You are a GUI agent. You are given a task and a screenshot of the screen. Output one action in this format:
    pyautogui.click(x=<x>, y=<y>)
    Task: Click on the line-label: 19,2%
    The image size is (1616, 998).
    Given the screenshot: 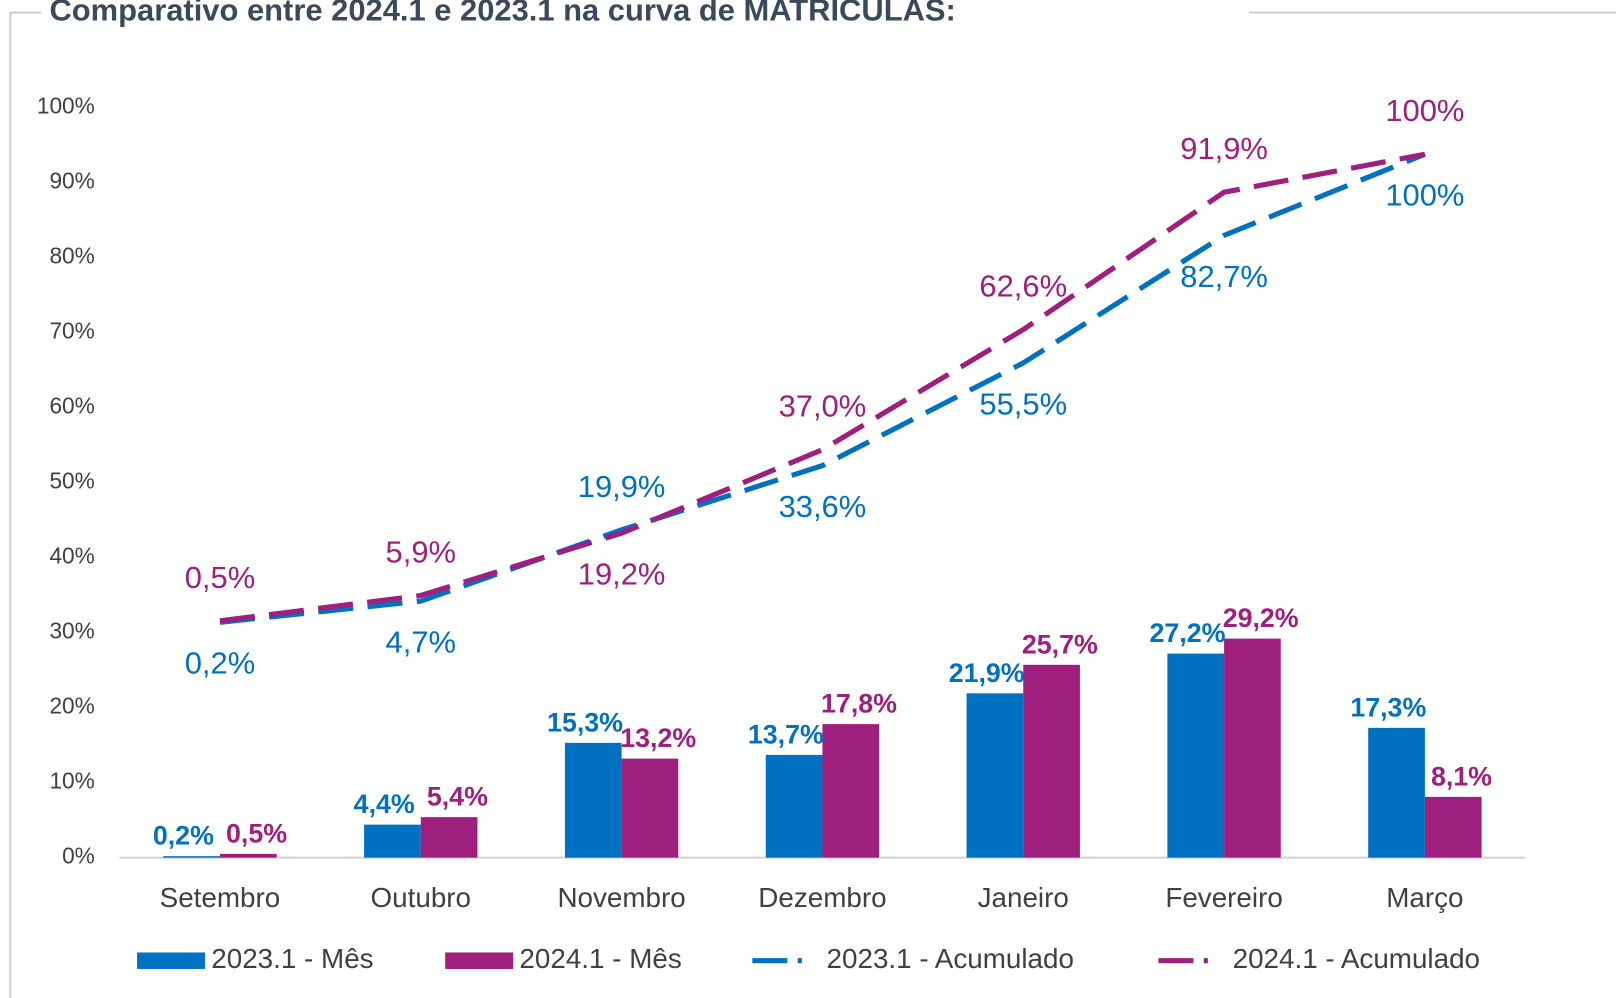 What is the action you would take?
    pyautogui.click(x=622, y=574)
    